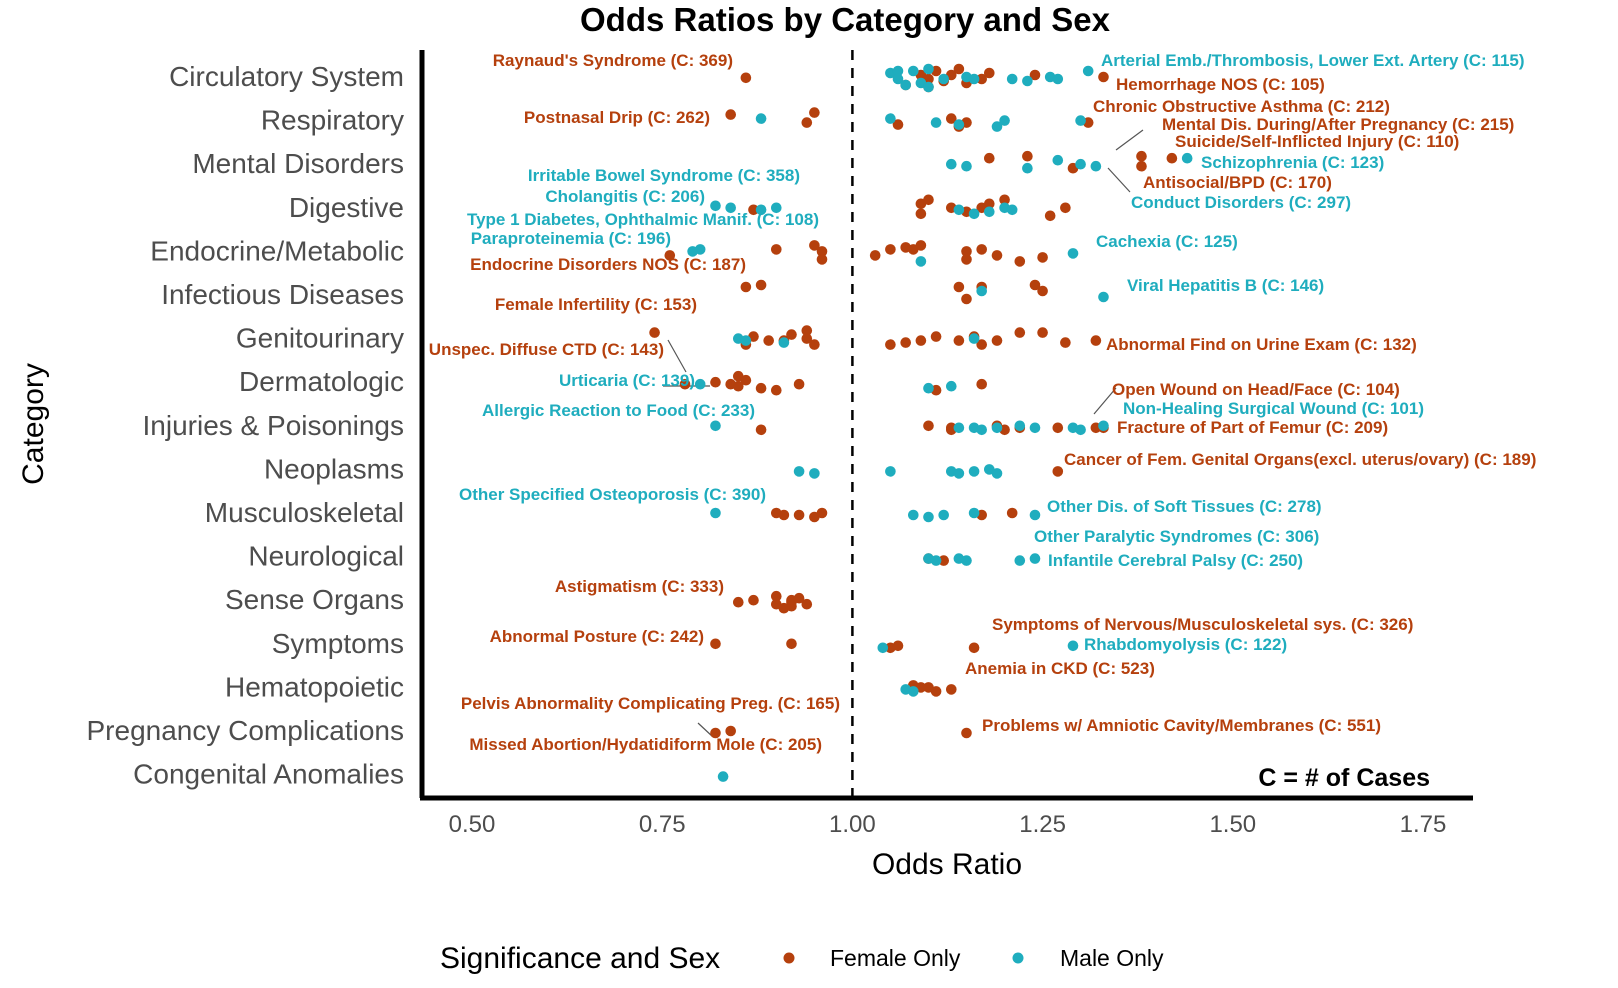  Describe the element at coordinates (1423, 824) in the screenshot. I see `x-tick-label: 1.75` at that location.